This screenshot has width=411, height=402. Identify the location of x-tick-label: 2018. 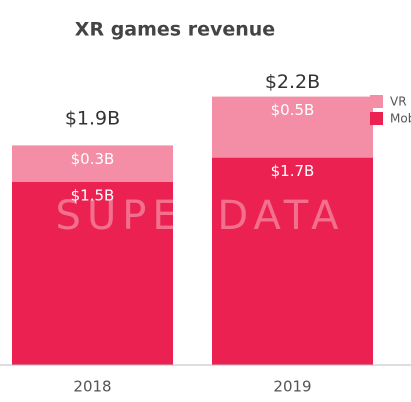
(92, 387).